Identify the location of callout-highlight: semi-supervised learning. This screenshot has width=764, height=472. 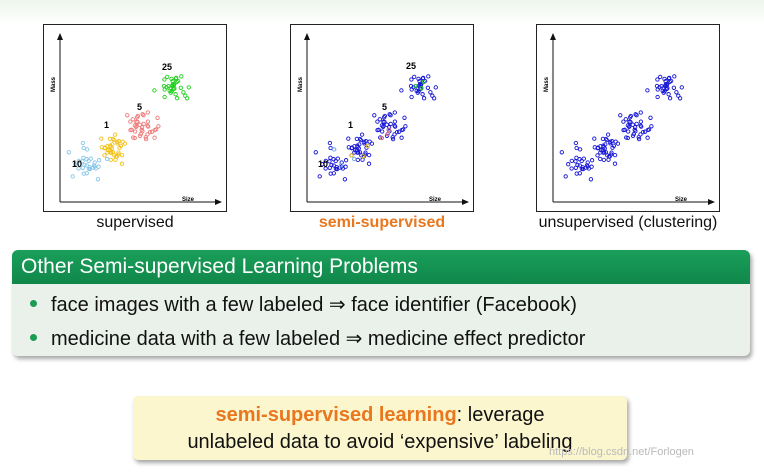
(335, 415).